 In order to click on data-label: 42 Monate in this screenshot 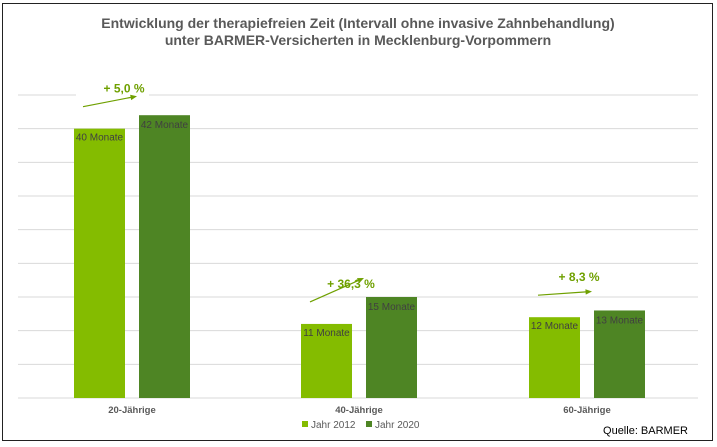, I will do `click(165, 125)`.